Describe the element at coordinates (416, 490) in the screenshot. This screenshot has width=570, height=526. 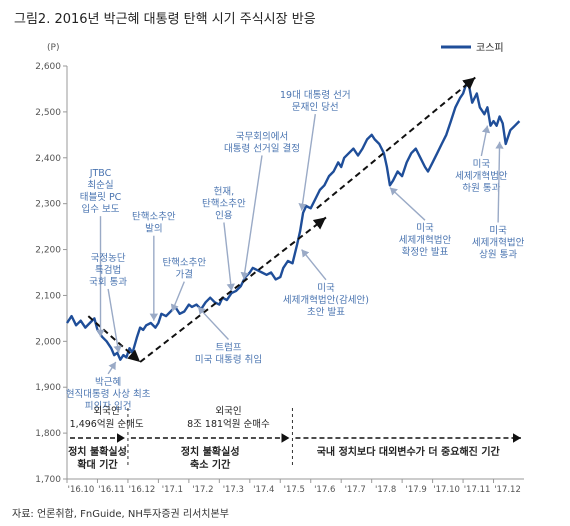
I see `x-tick-label: '17.9` at that location.